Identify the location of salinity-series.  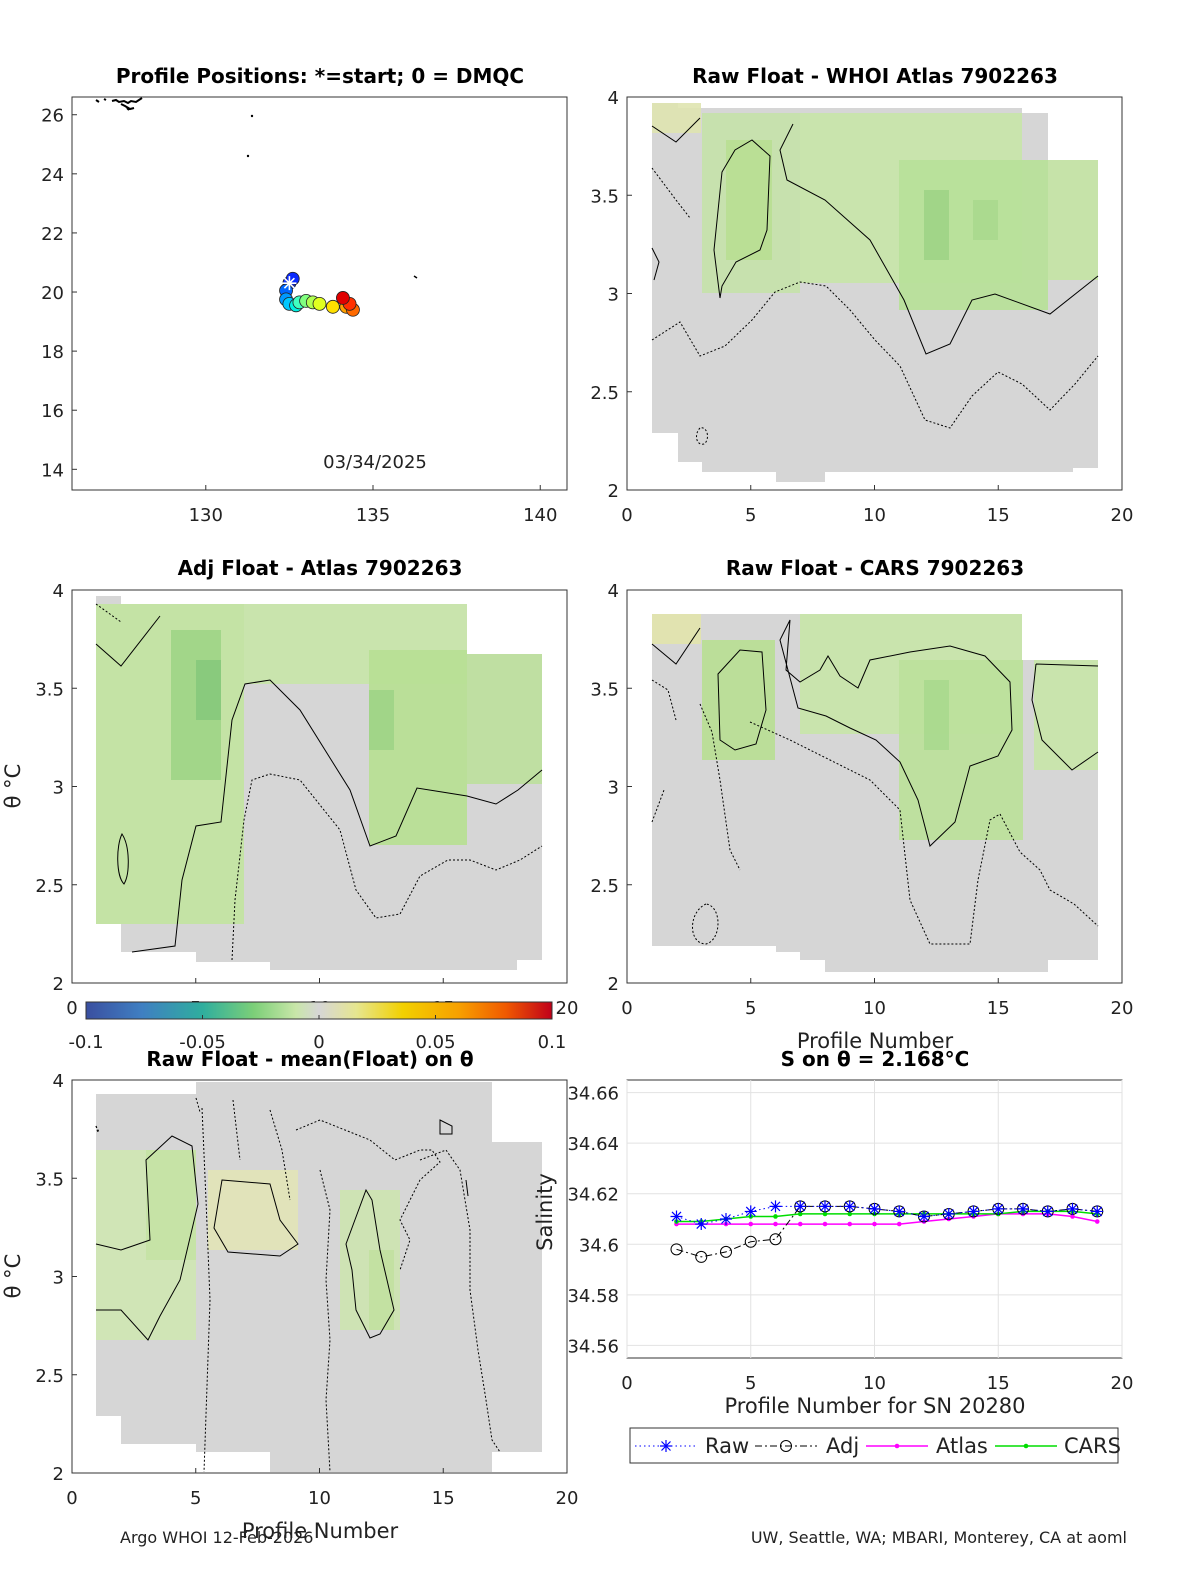
(887, 1231).